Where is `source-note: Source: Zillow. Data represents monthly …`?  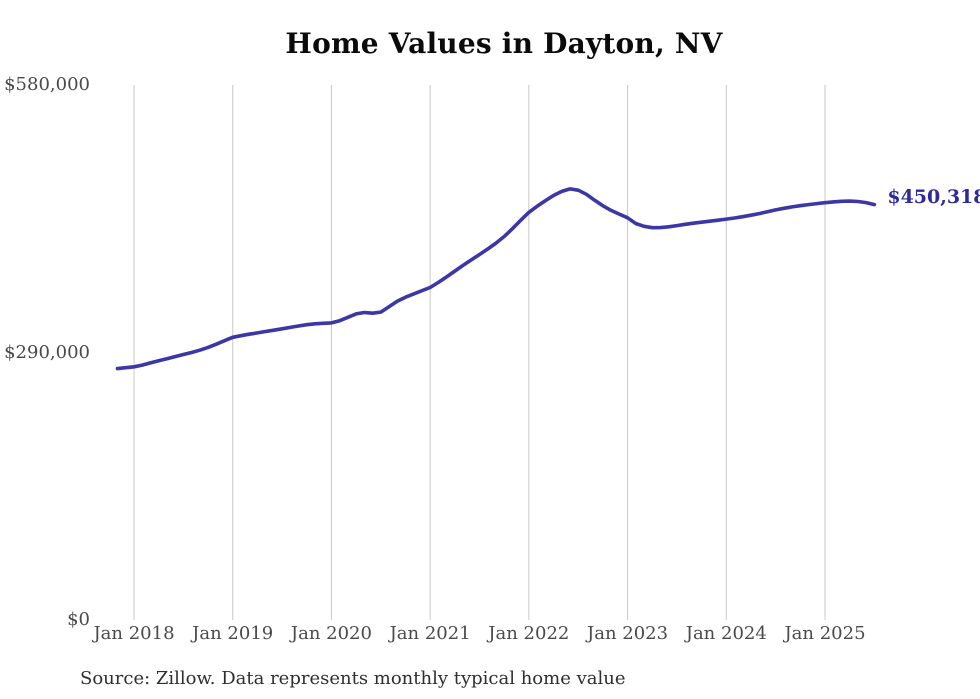 source-note: Source: Zillow. Data represents monthly … is located at coordinates (353, 678).